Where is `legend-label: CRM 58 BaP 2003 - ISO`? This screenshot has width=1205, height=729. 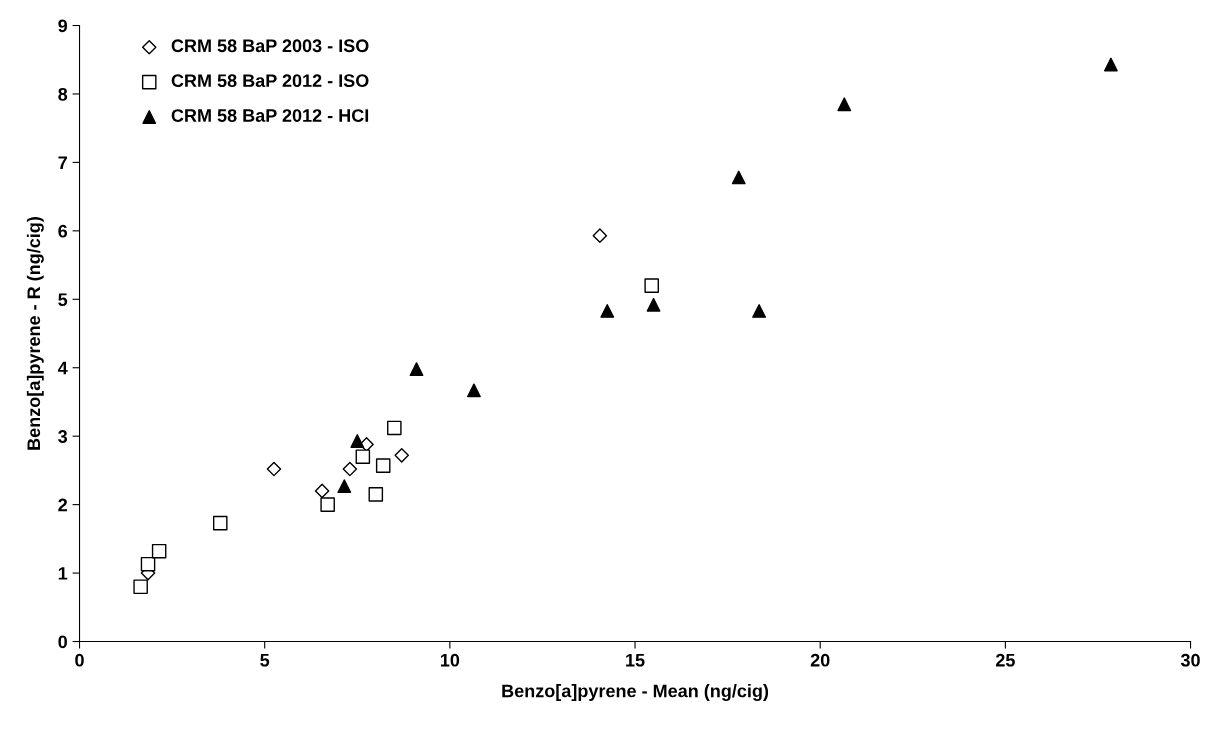 legend-label: CRM 58 BaP 2003 - ISO is located at coordinates (270, 46).